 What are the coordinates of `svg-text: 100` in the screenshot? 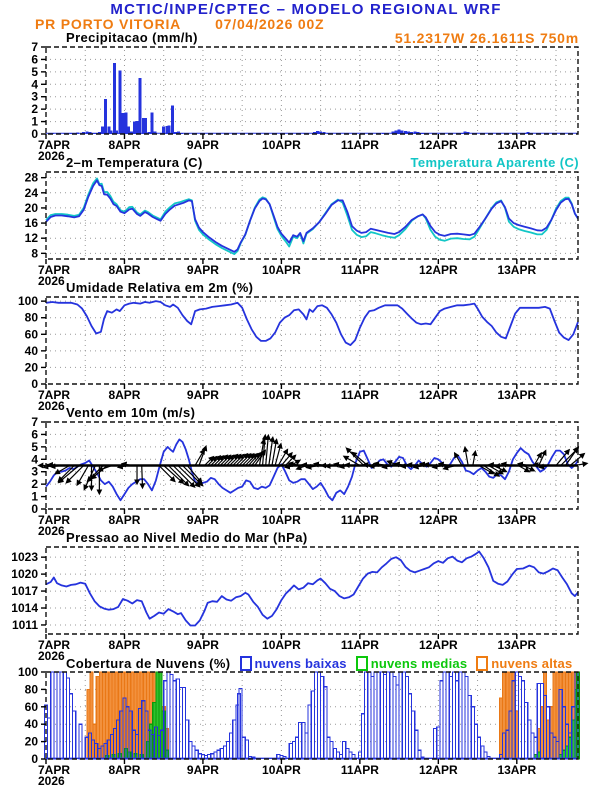 It's located at (28, 301).